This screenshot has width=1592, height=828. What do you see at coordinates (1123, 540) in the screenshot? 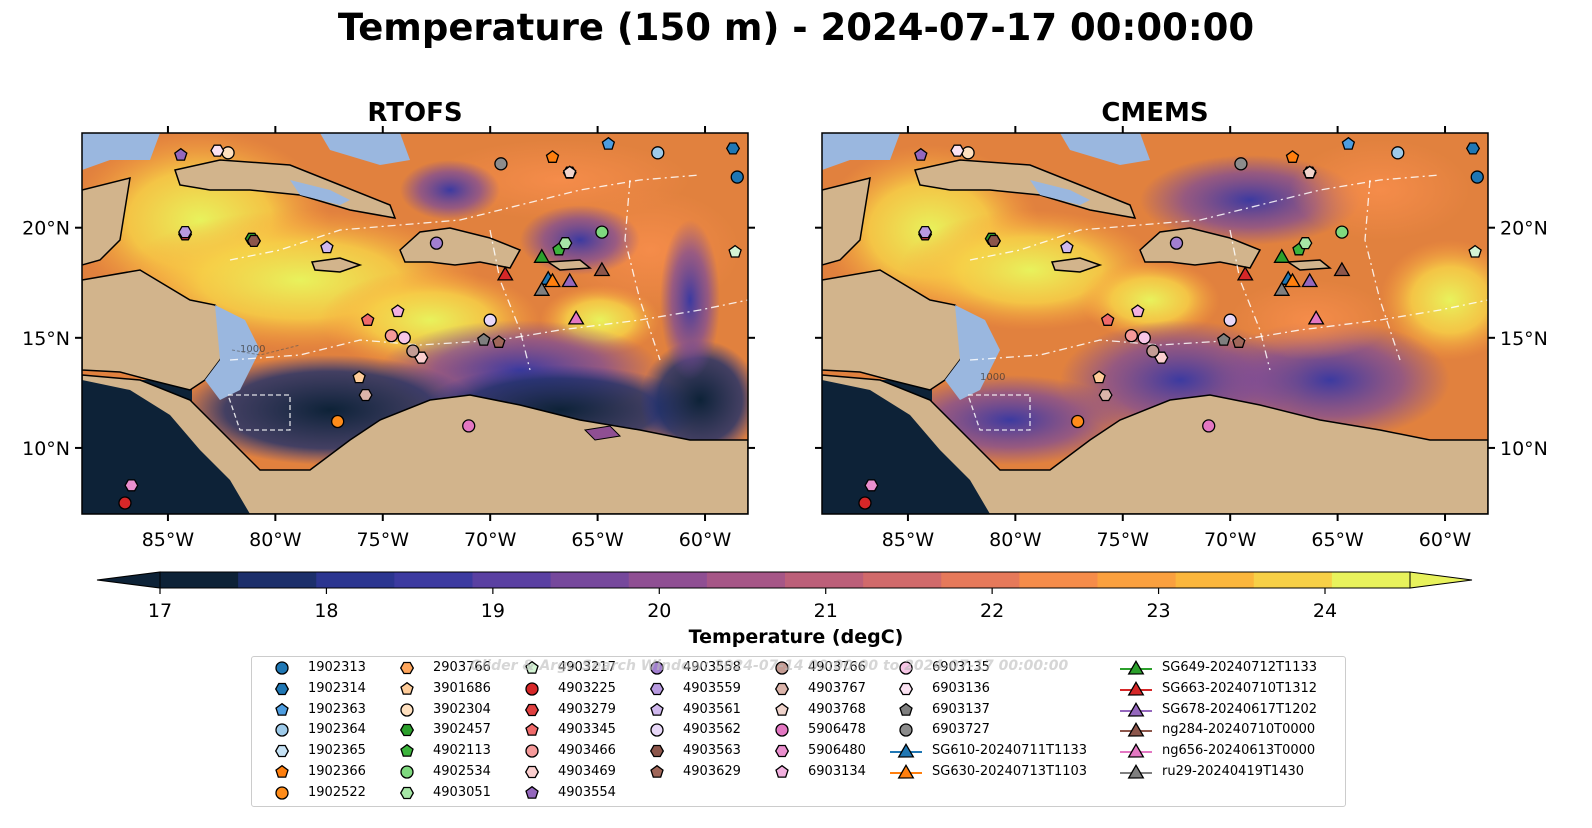
I see `x-tick-label: 75°W` at bounding box center [1123, 540].